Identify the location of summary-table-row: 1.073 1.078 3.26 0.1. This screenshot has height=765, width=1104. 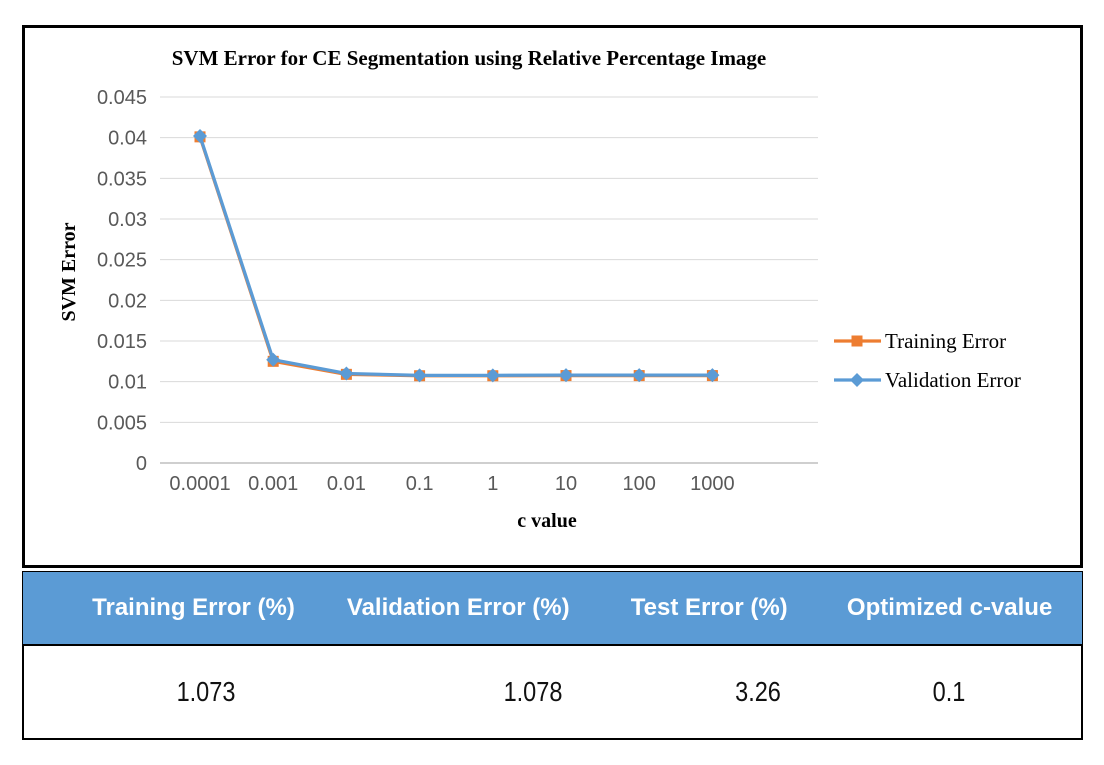
(552, 692).